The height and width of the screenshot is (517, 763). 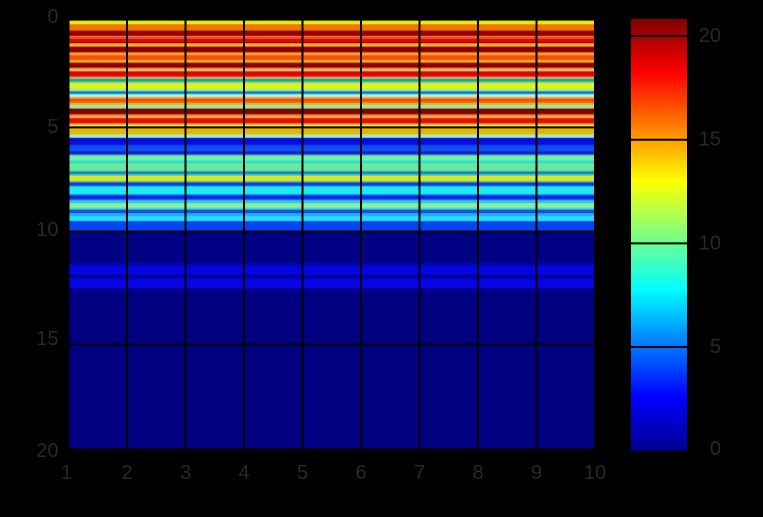 I want to click on svg-text: 6, so click(x=360, y=473).